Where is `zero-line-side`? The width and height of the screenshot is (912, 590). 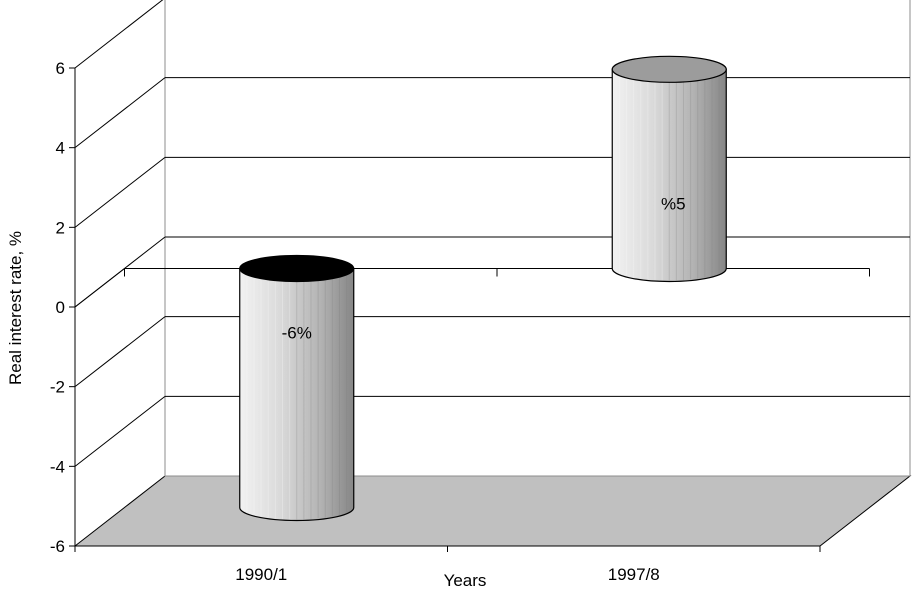 zero-line-side is located at coordinates (99, 288).